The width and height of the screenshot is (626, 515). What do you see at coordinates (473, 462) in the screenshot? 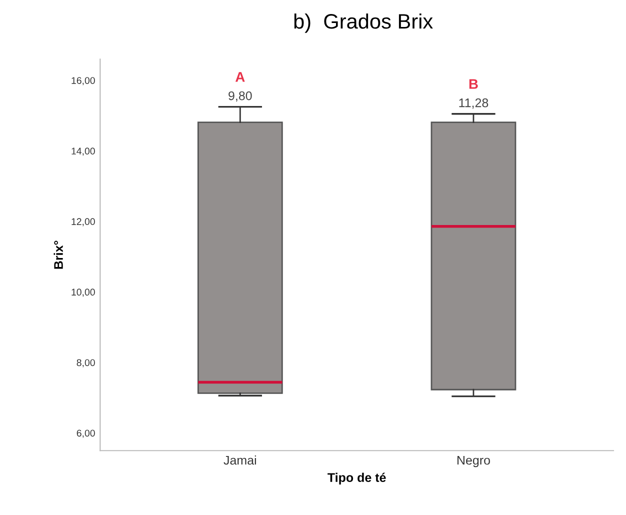
I see `x-tick-label: Negro` at bounding box center [473, 462].